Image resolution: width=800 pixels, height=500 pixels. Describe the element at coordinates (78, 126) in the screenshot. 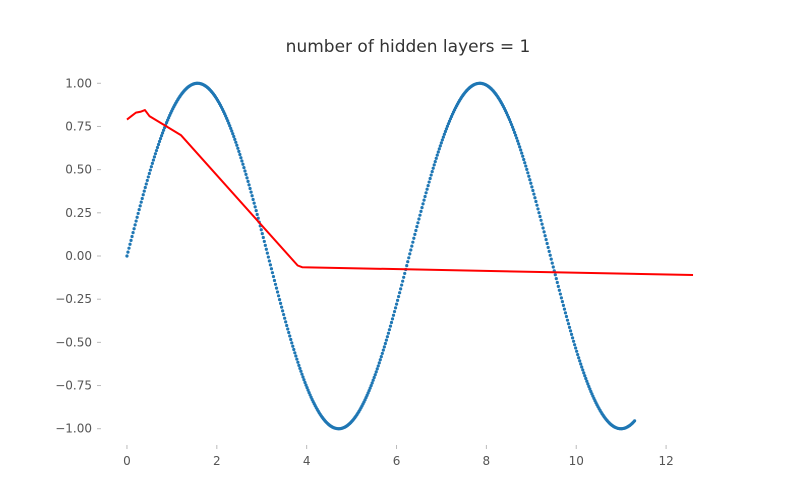

I see `y-tick-label: 0.75` at that location.